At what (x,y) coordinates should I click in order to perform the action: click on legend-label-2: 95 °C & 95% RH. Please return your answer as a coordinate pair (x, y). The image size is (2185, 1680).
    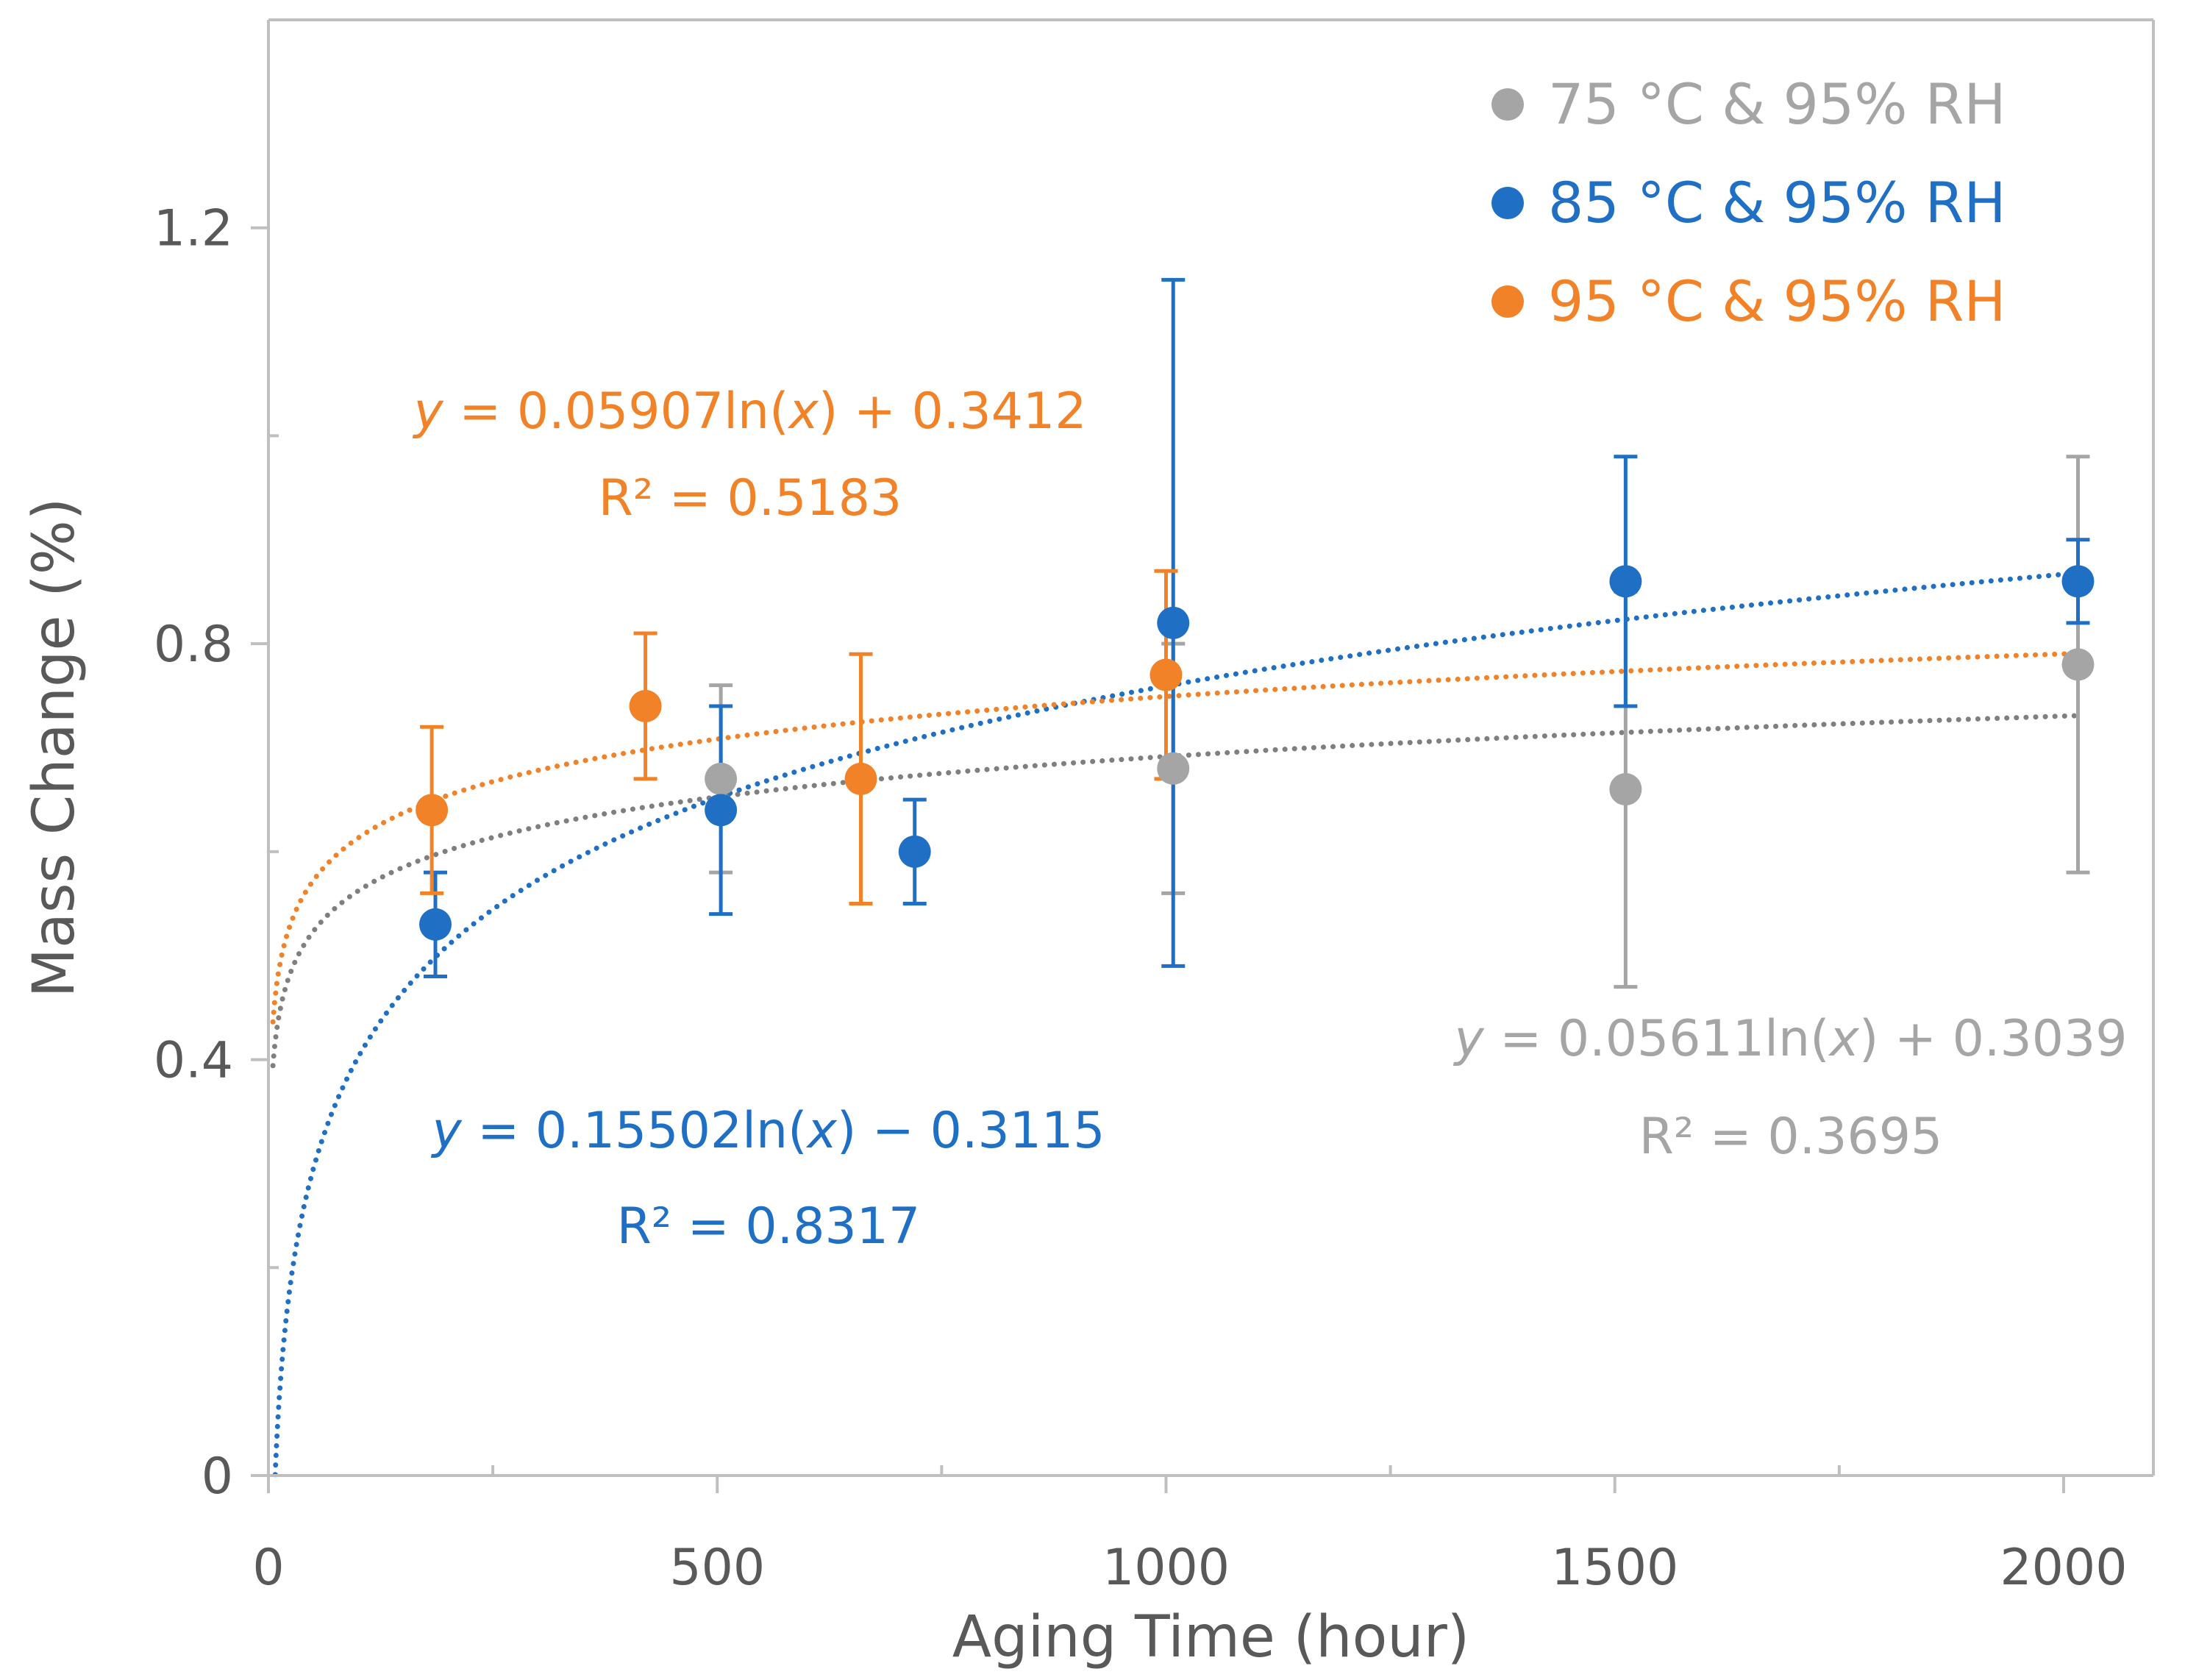
    Looking at the image, I should click on (1777, 301).